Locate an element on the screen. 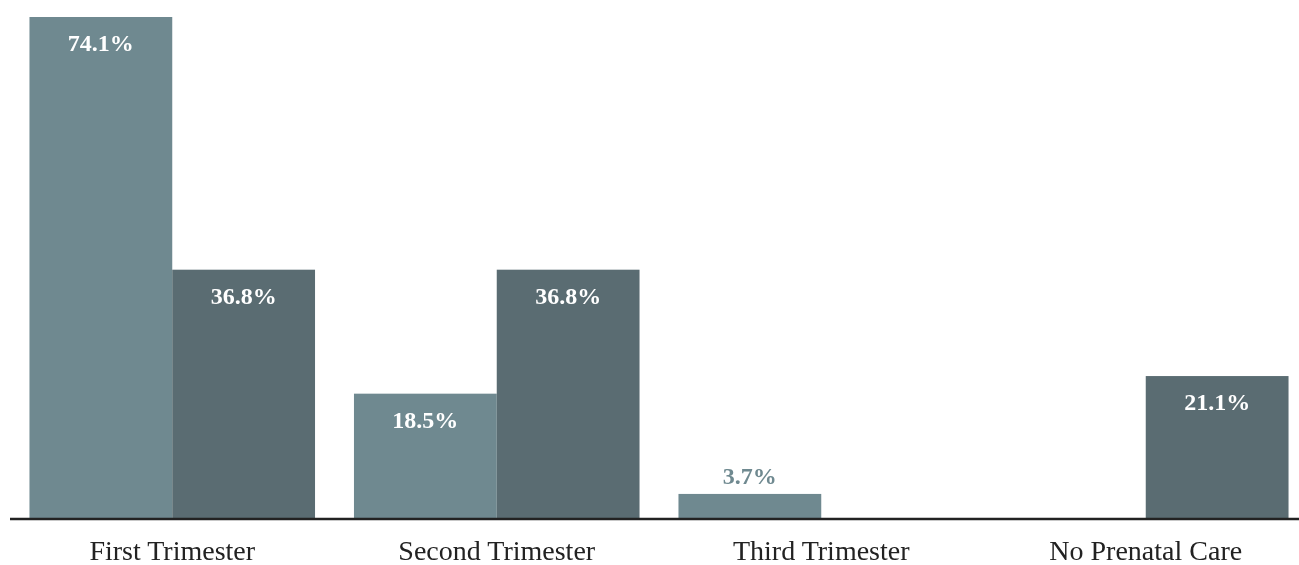 Image resolution: width=1299 pixels, height=565 pixels. x-tick-label: Second Trimester is located at coordinates (497, 550).